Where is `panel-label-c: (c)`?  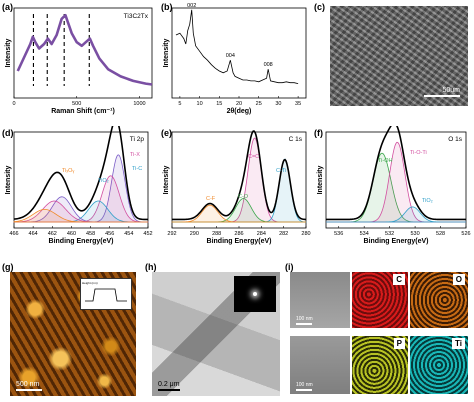
panel-label-c: (c) is located at coordinates (319, 7).